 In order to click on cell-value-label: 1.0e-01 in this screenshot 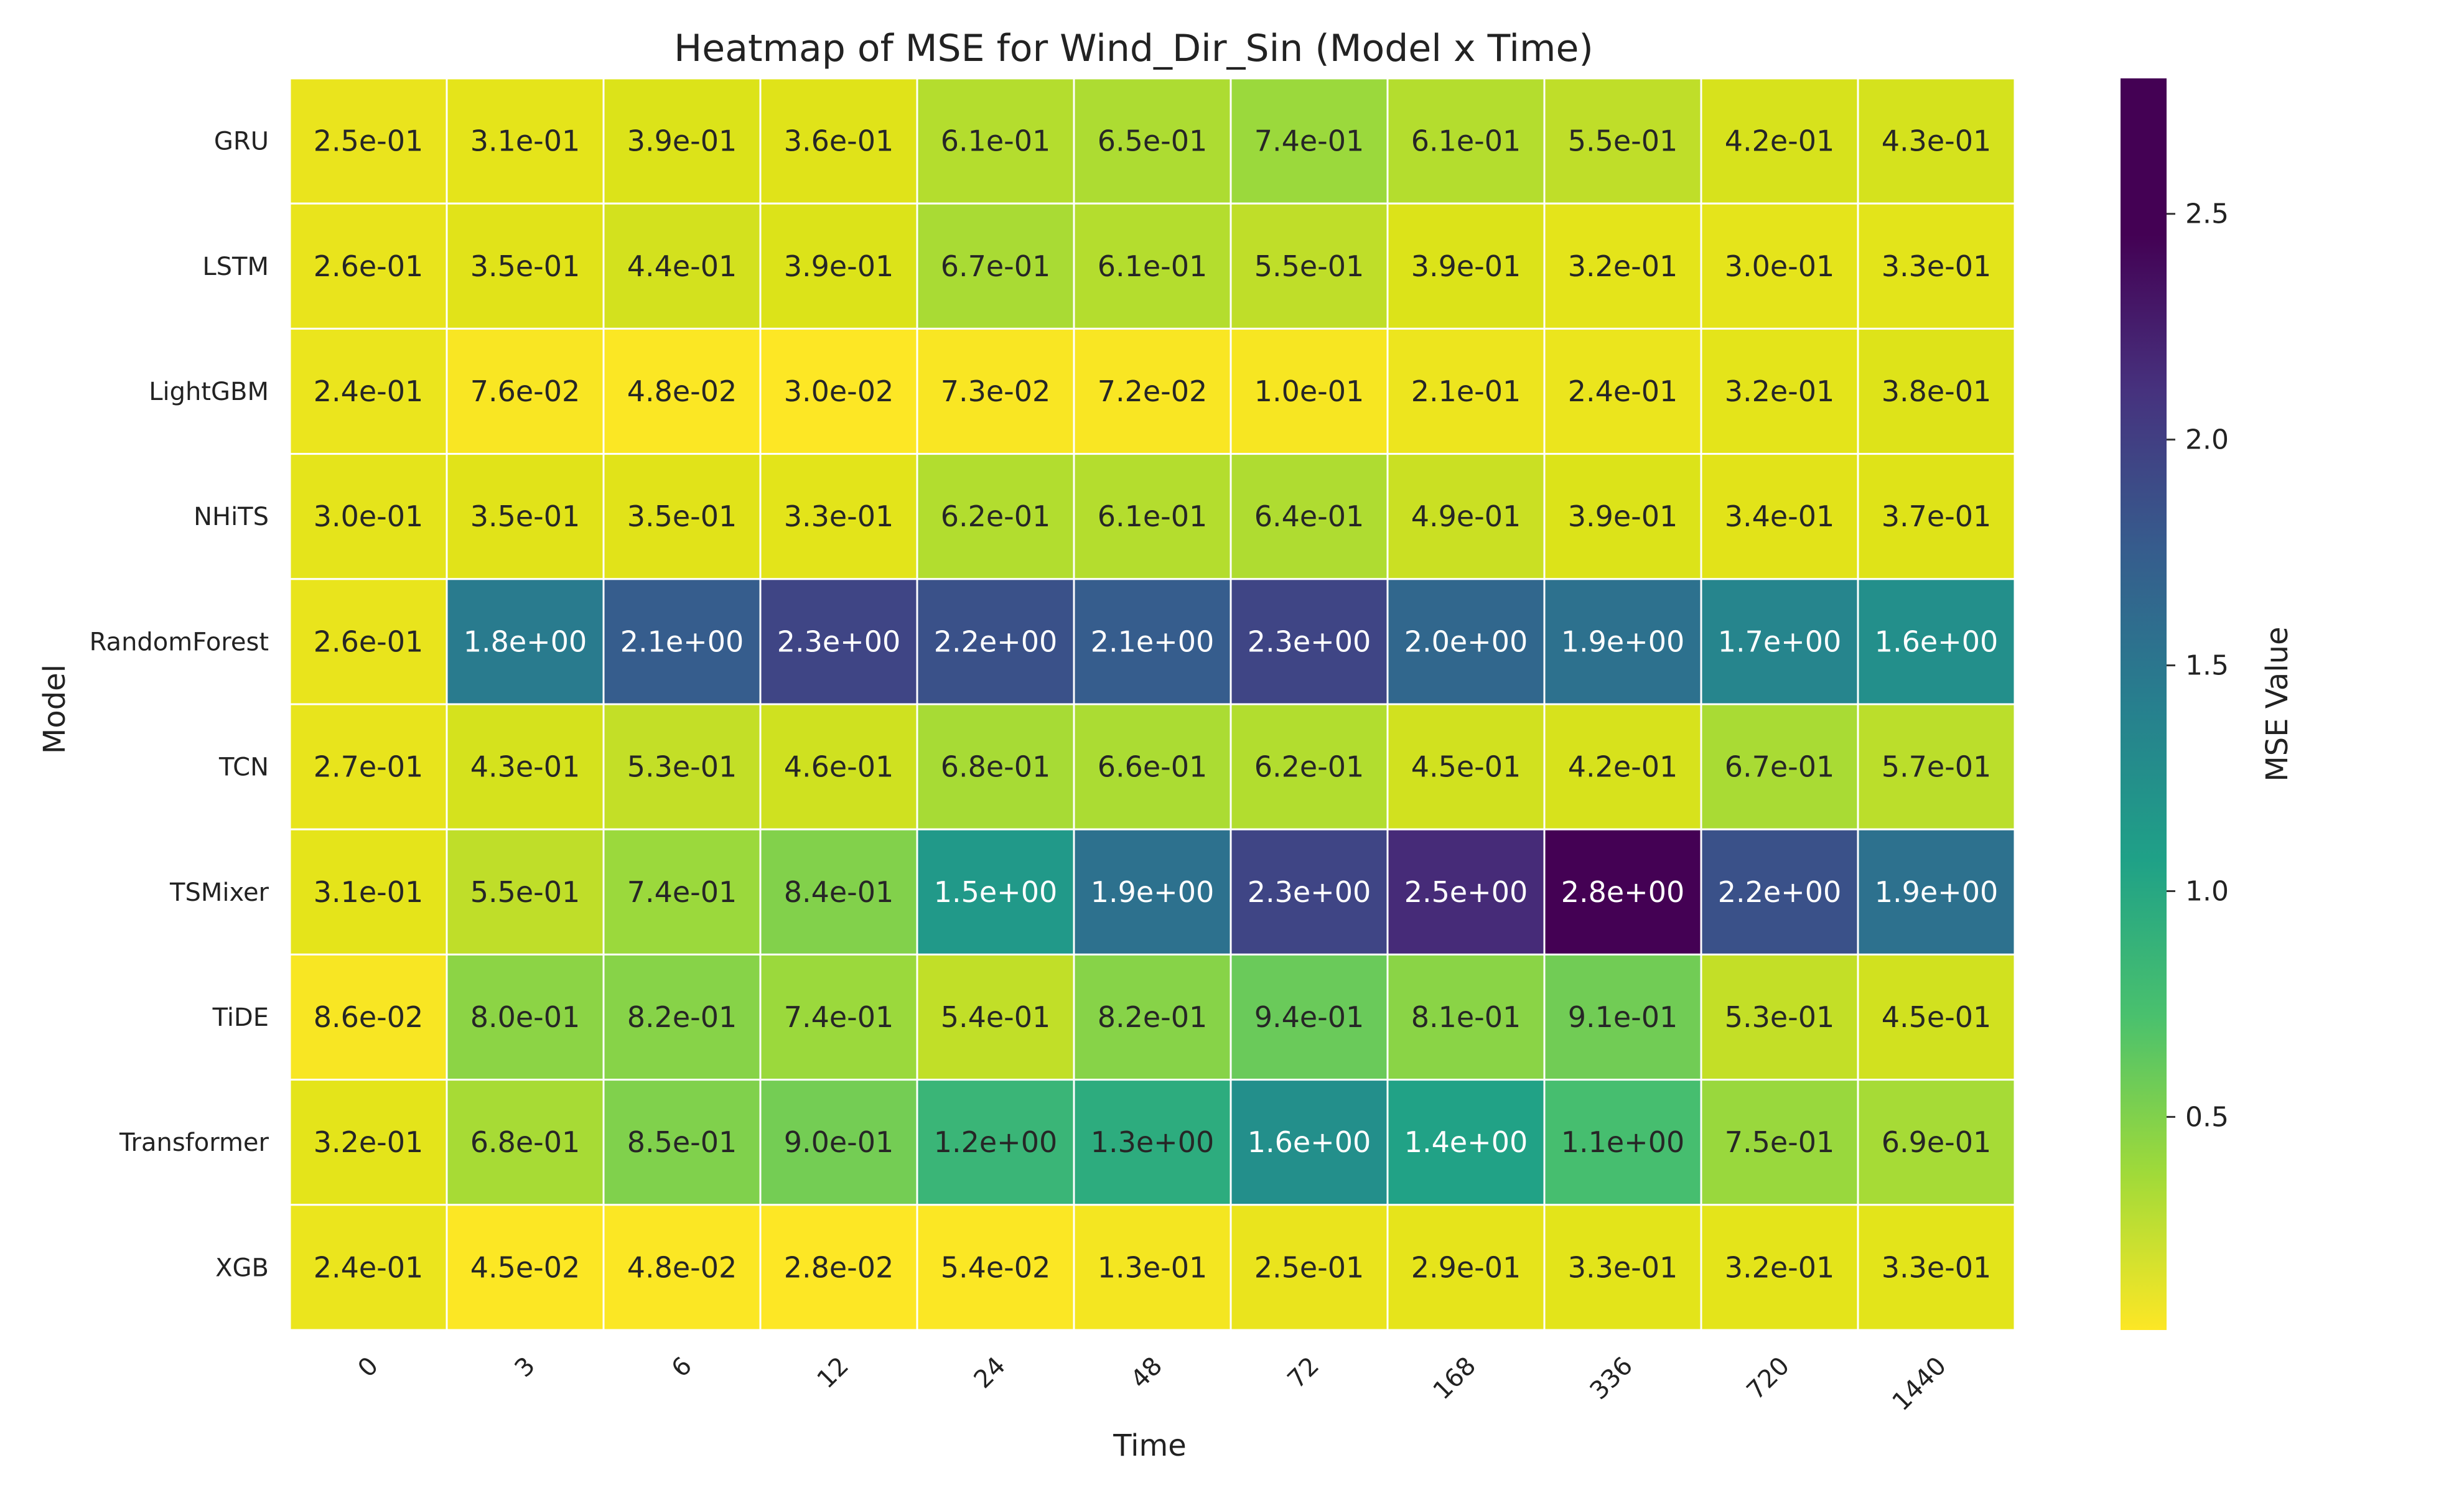, I will do `click(1309, 391)`.